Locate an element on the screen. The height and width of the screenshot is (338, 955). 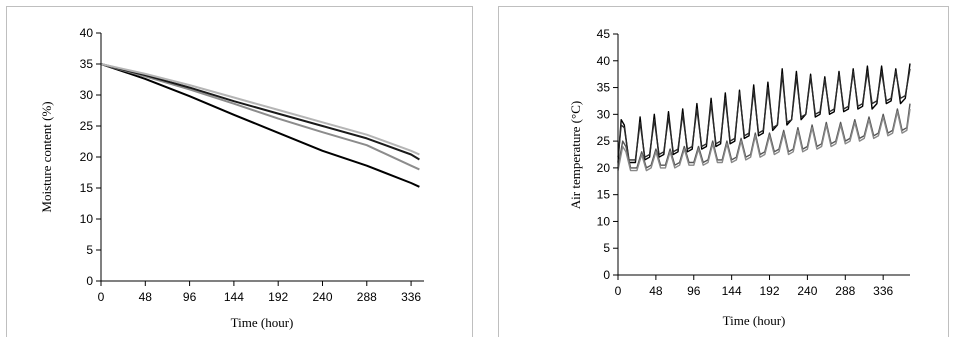
y-tick-label: 45 is located at coordinates (604, 34).